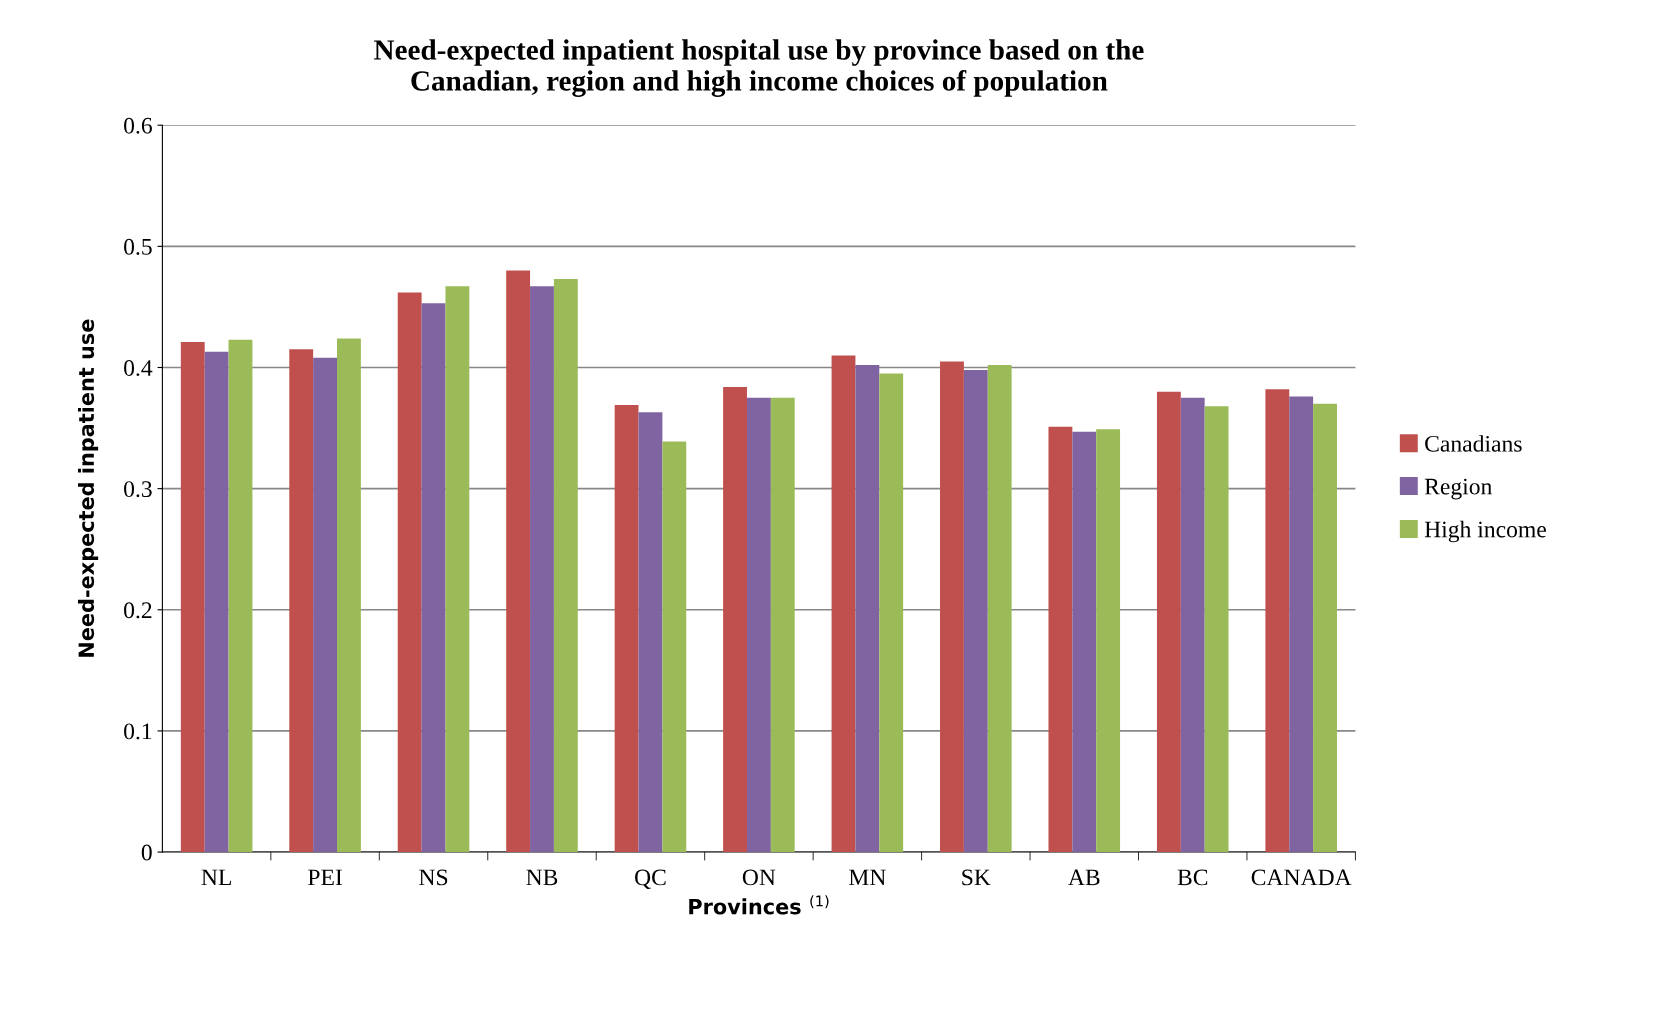 This screenshot has width=1657, height=1018. What do you see at coordinates (1473, 443) in the screenshot?
I see `legend-label: Canadians` at bounding box center [1473, 443].